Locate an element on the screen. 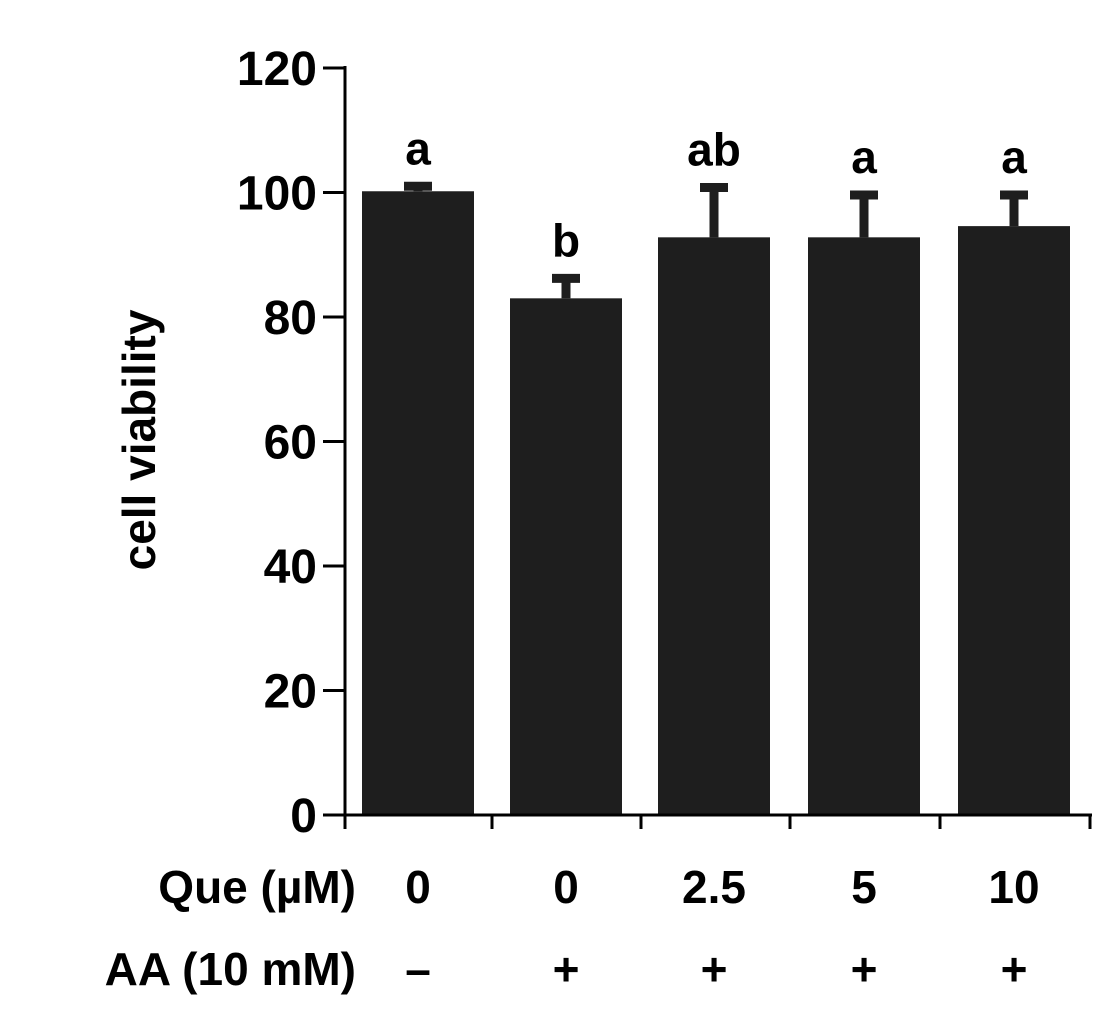  y-tick-label-60: 60 is located at coordinates (290, 443).